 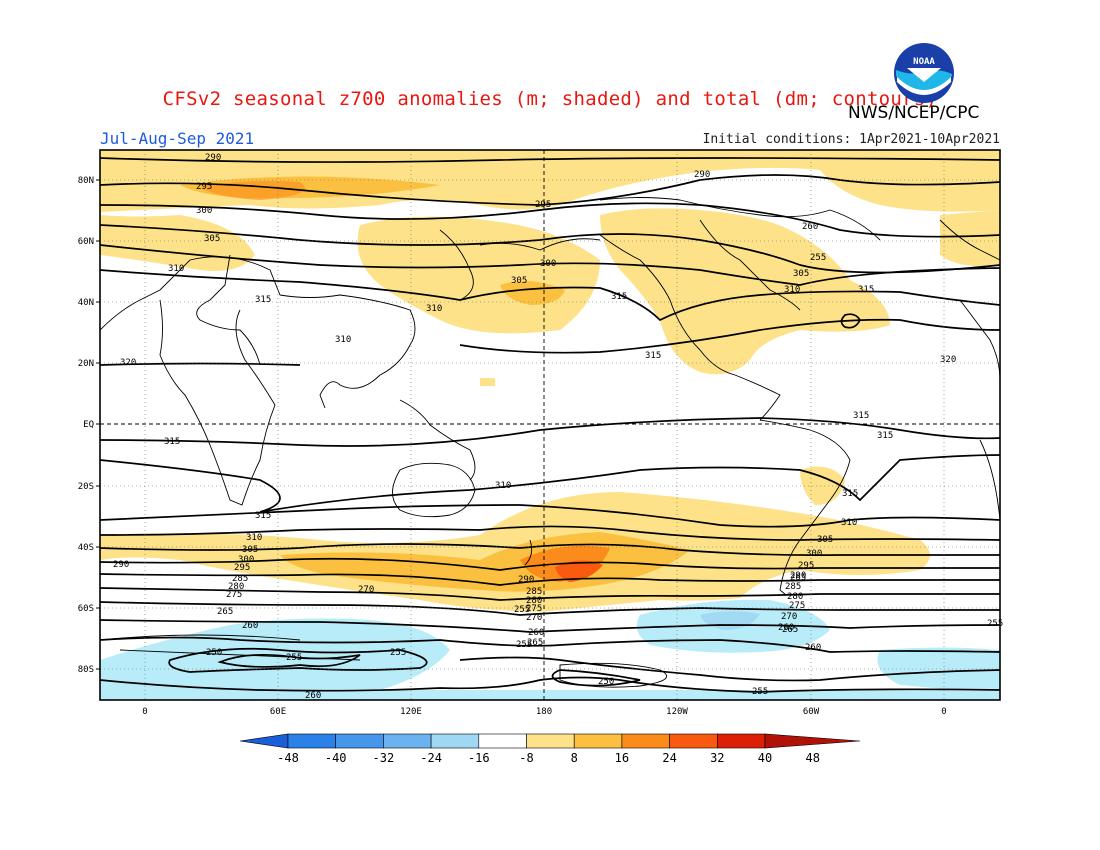 What do you see at coordinates (86, 548) in the screenshot?
I see `lat-label: 40S` at bounding box center [86, 548].